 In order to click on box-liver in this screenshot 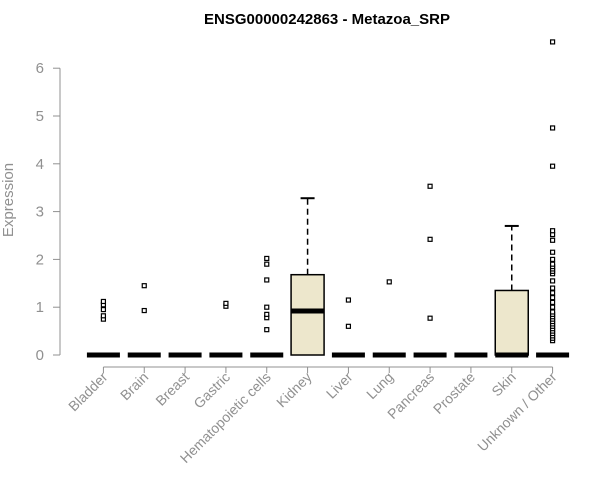, I will do `click(348, 327)`.